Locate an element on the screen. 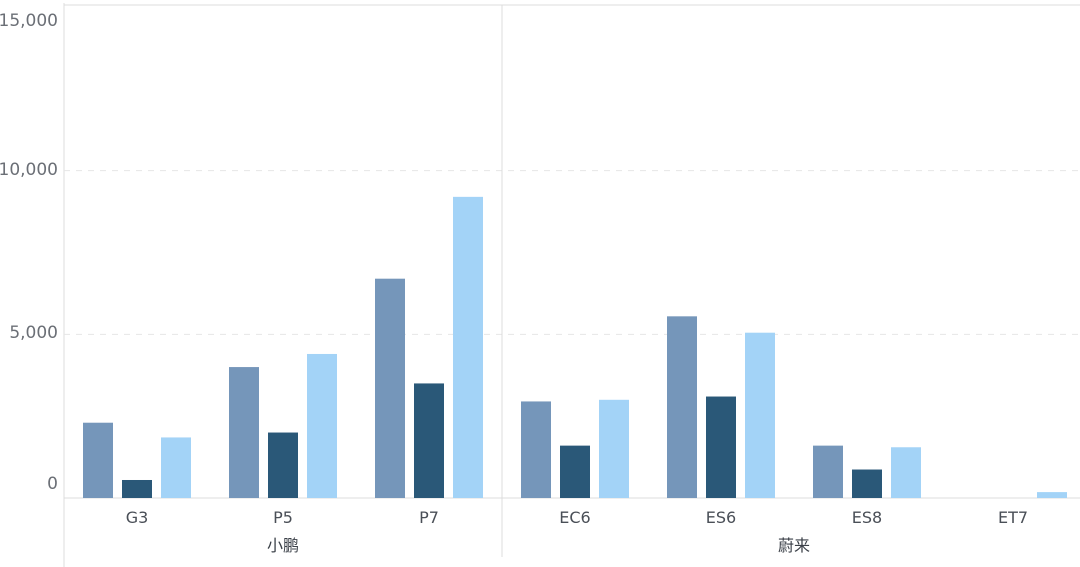 This screenshot has width=1080, height=567. x-tick-label: G3 is located at coordinates (137, 517).